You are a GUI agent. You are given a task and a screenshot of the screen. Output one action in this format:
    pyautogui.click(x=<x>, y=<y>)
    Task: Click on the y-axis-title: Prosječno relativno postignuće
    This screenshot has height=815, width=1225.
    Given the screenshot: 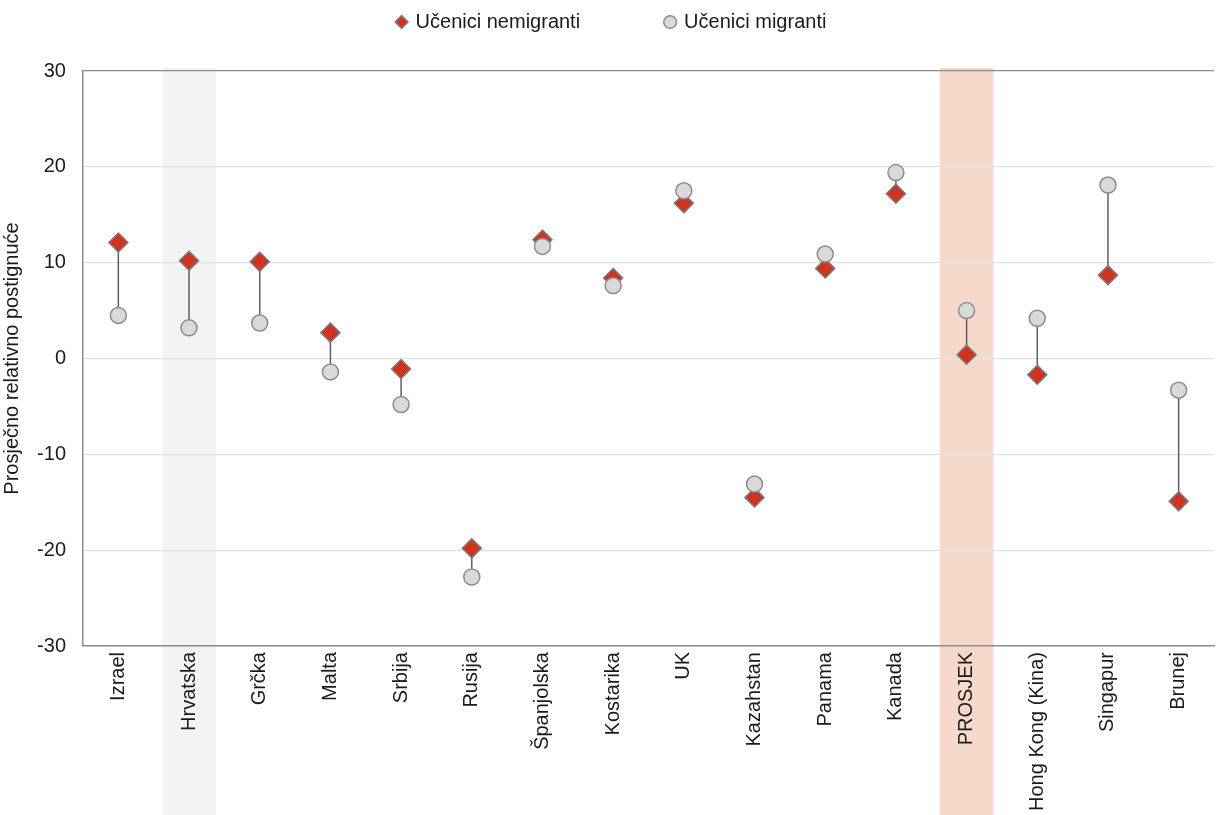 What is the action you would take?
    pyautogui.click(x=11, y=358)
    